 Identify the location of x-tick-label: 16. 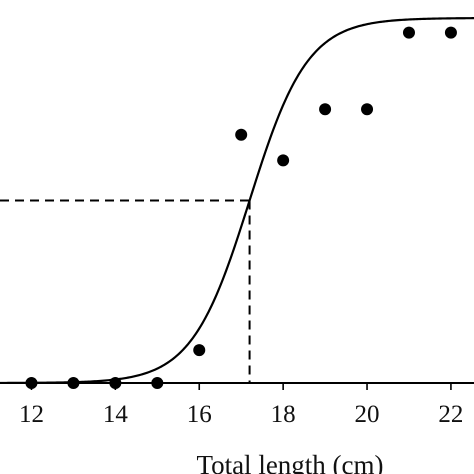
(199, 414).